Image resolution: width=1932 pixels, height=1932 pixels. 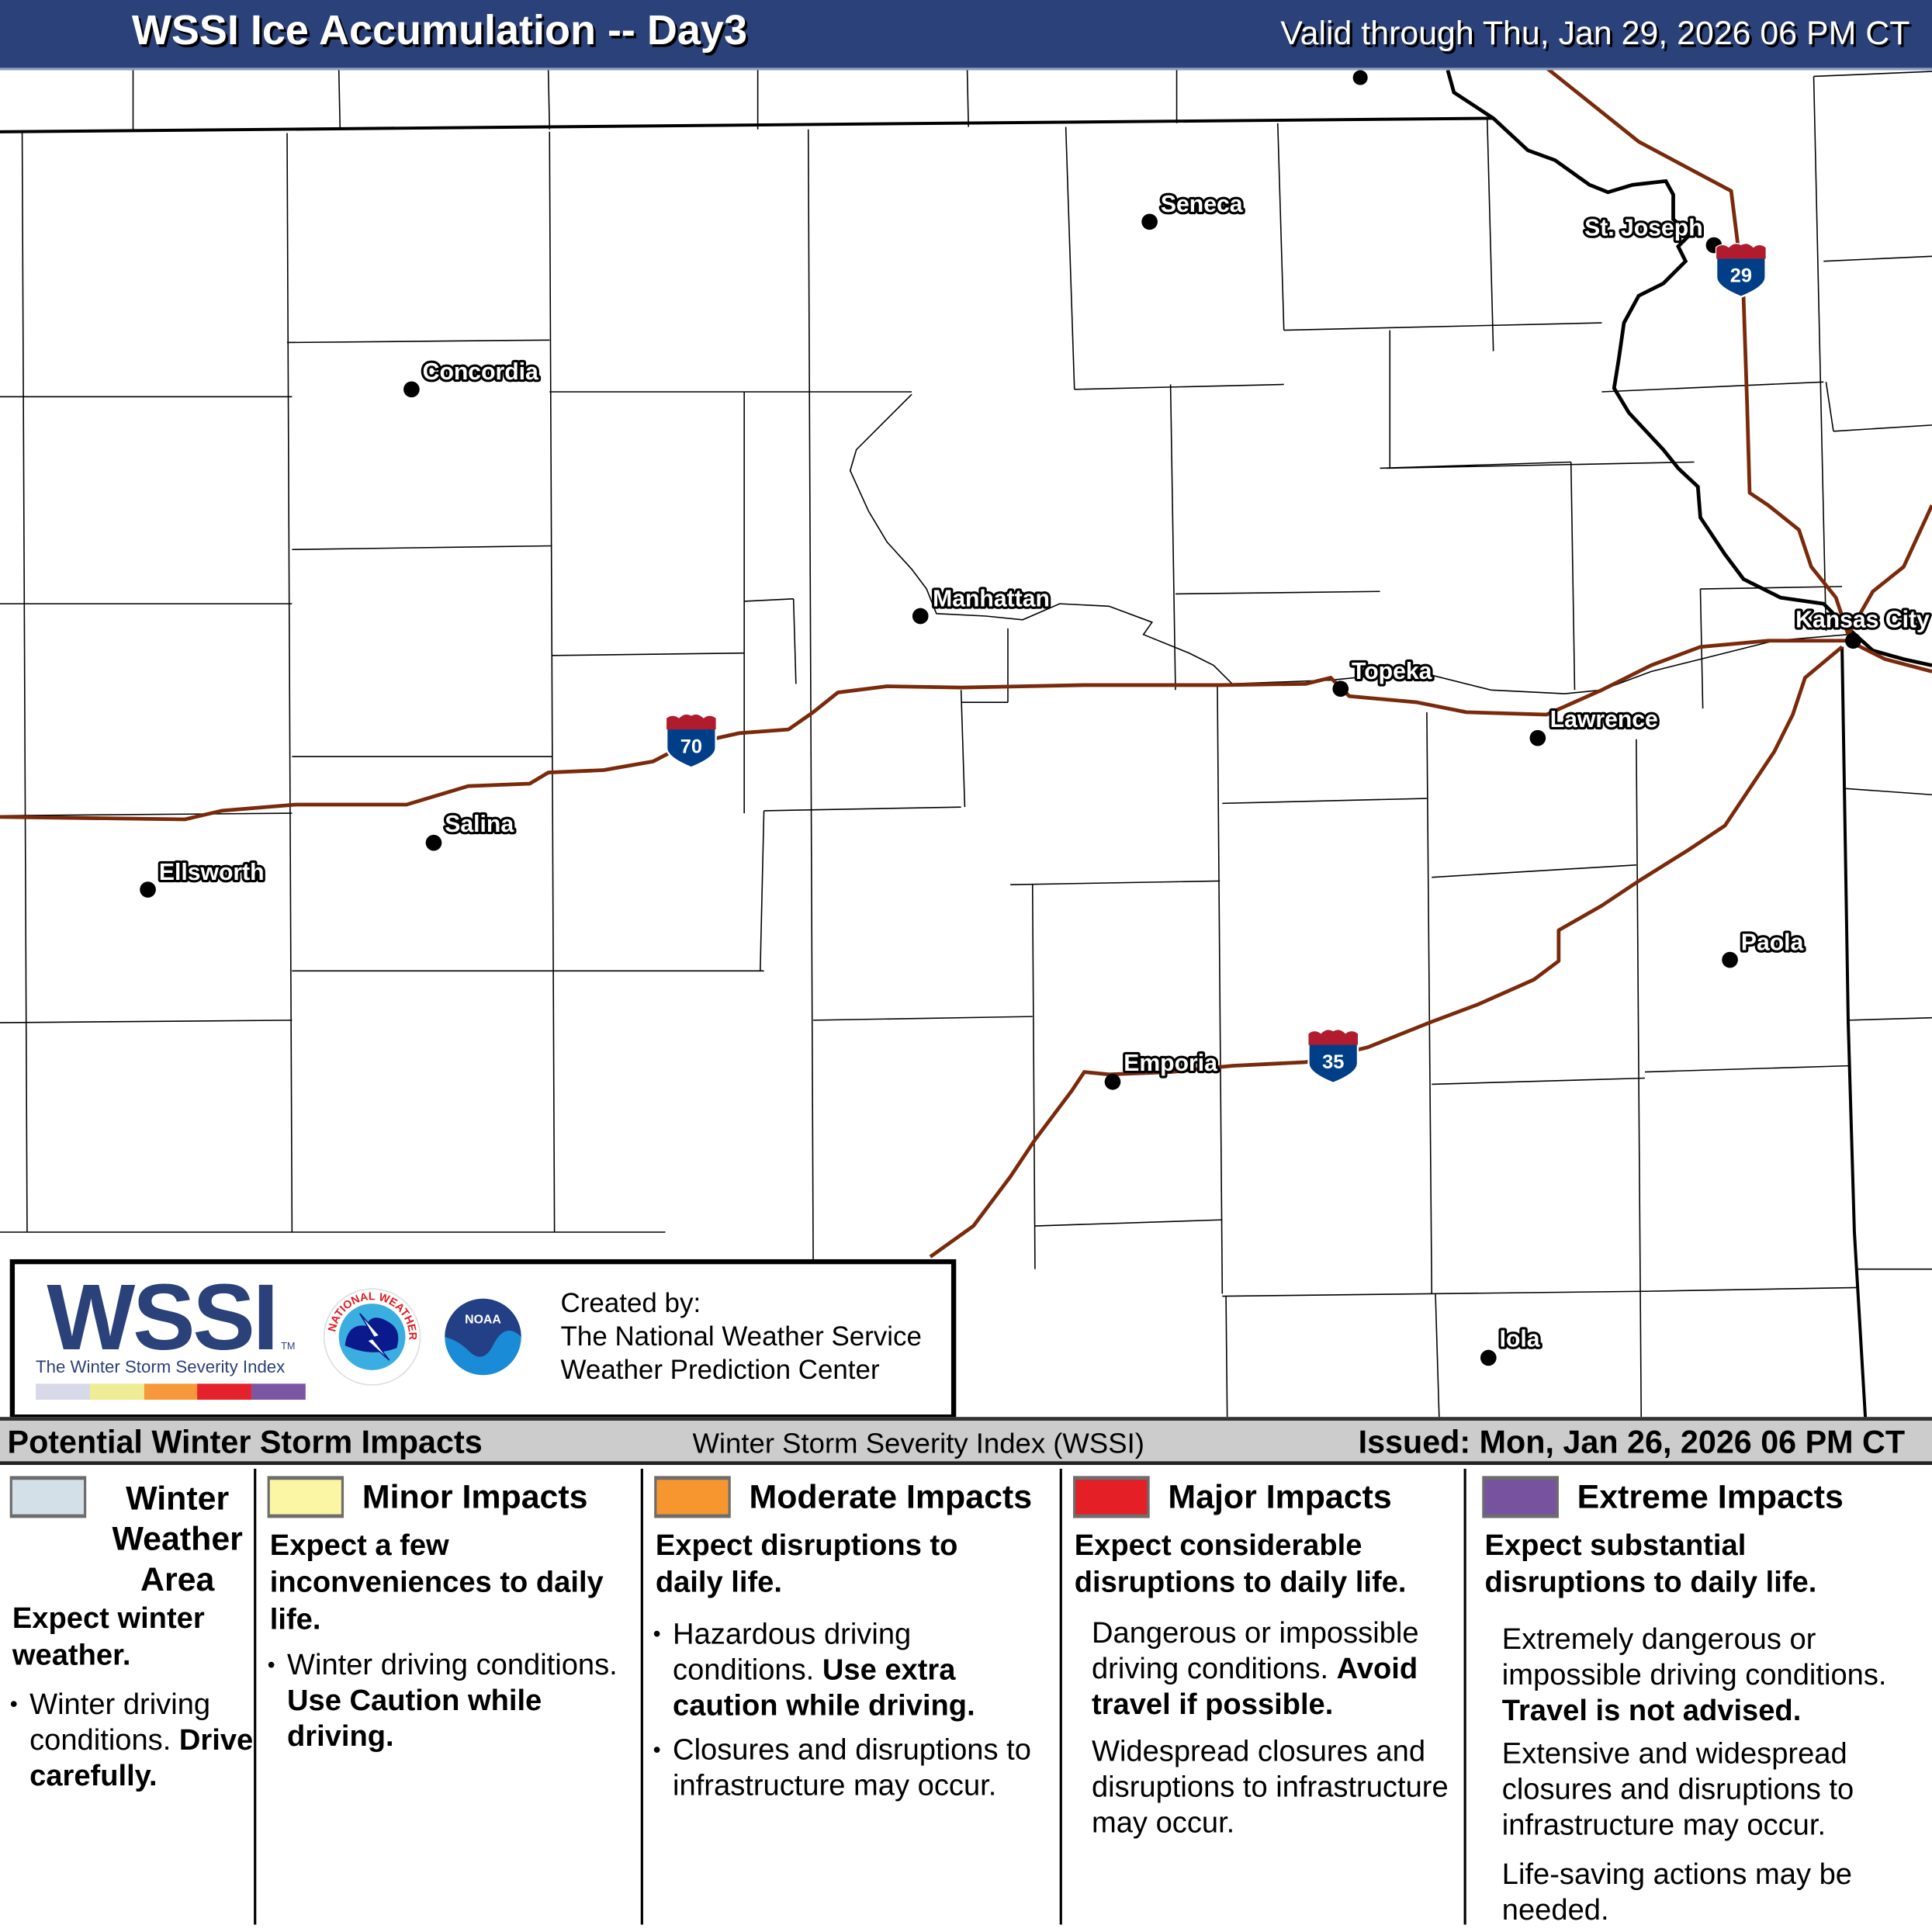 What do you see at coordinates (1280, 1497) in the screenshot?
I see `legend-title: Major Impacts` at bounding box center [1280, 1497].